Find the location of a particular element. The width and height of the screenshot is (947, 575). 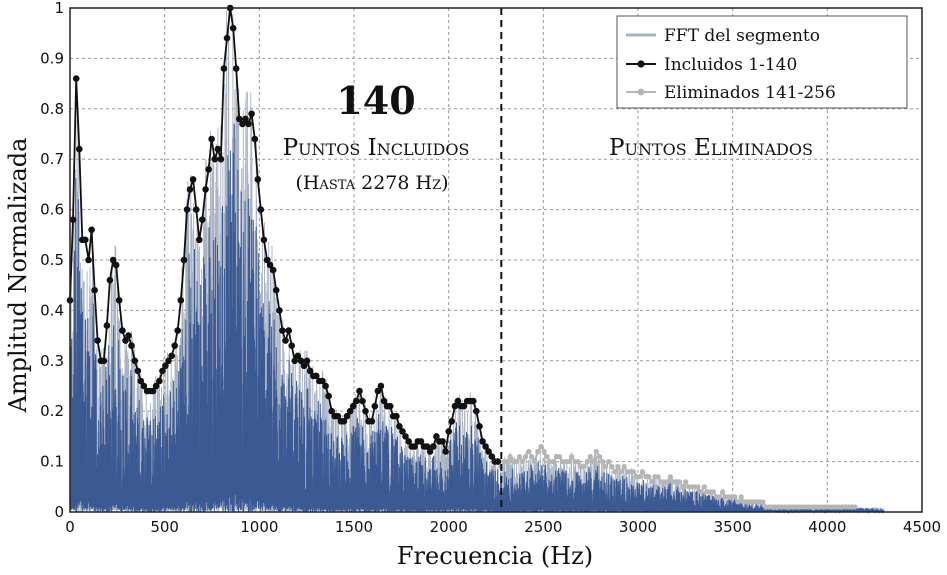

y-axis-title: Amplitud Normalizada is located at coordinates (18, 276).